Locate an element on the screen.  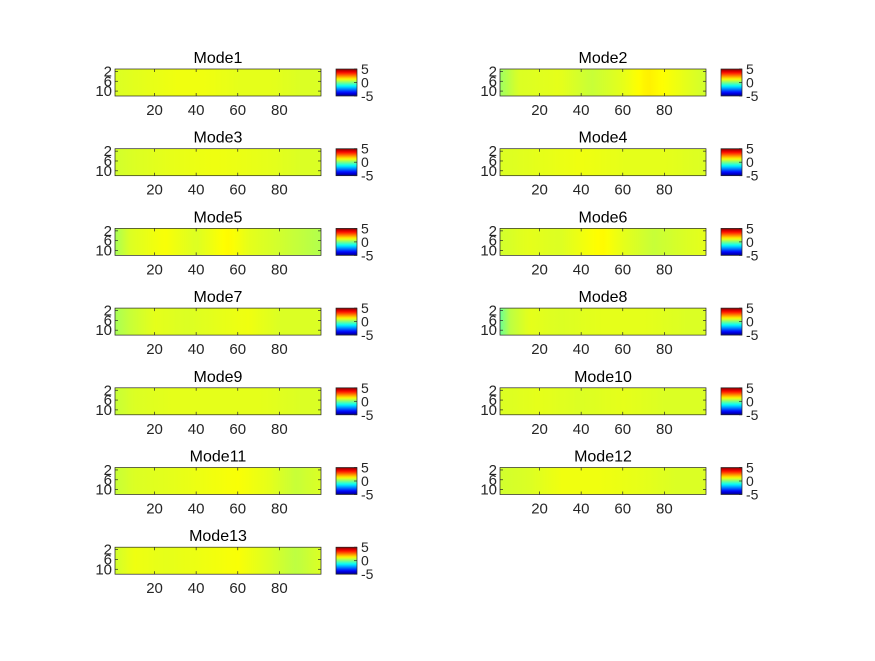
subplot-title: Mode3 is located at coordinates (218, 138).